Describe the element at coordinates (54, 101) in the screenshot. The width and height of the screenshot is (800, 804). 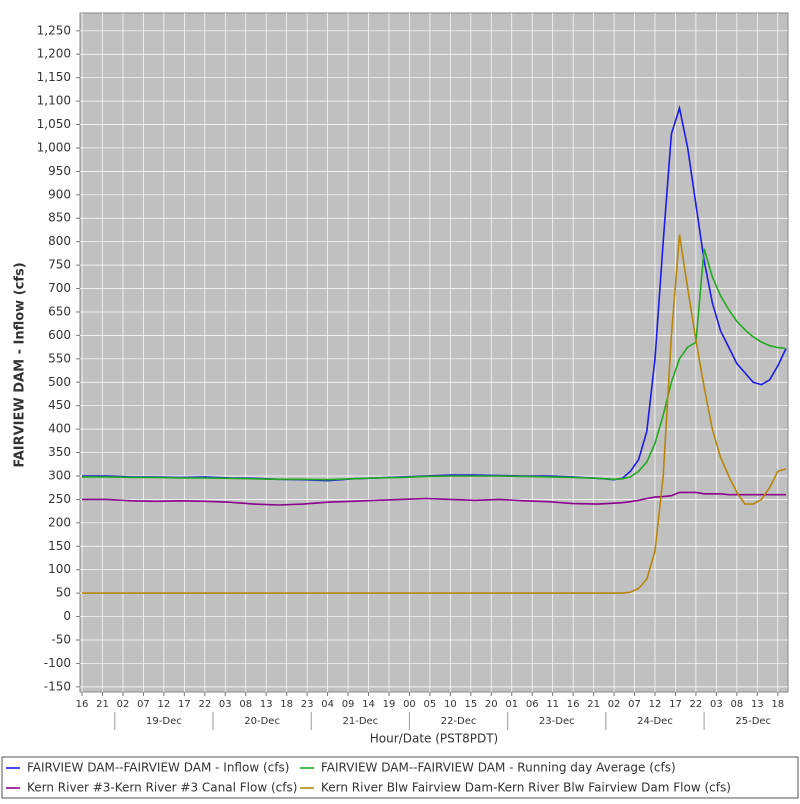
I see `y-tick-label: 1,100` at that location.